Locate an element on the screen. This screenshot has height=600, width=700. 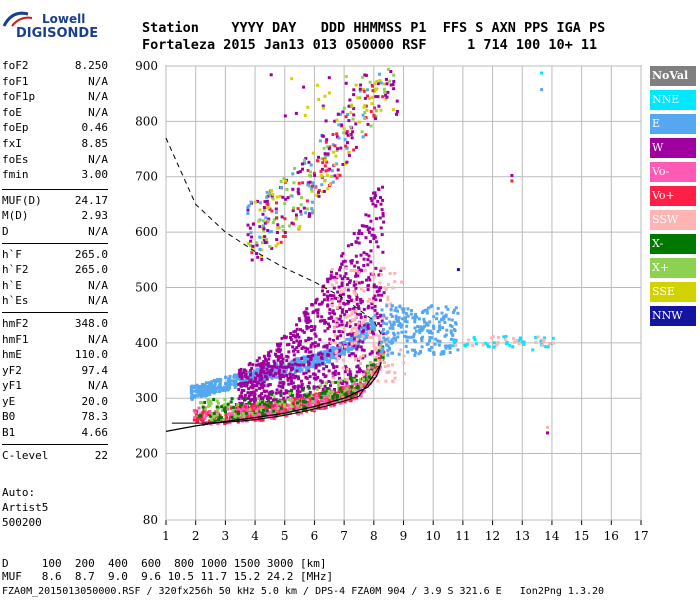
param-row-b1: B1 4.66 is located at coordinates (55, 433).